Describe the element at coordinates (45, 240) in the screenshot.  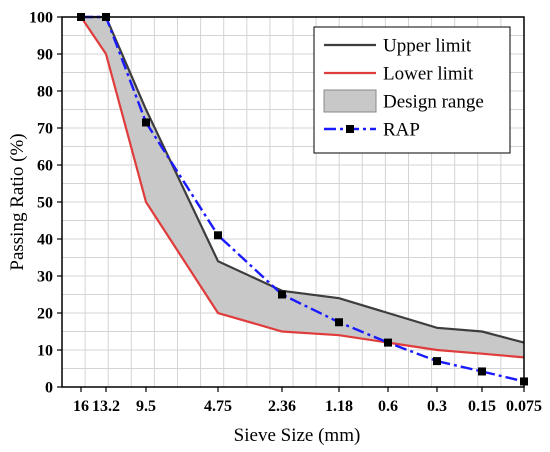
I see `y-tick-label-40: 40` at that location.